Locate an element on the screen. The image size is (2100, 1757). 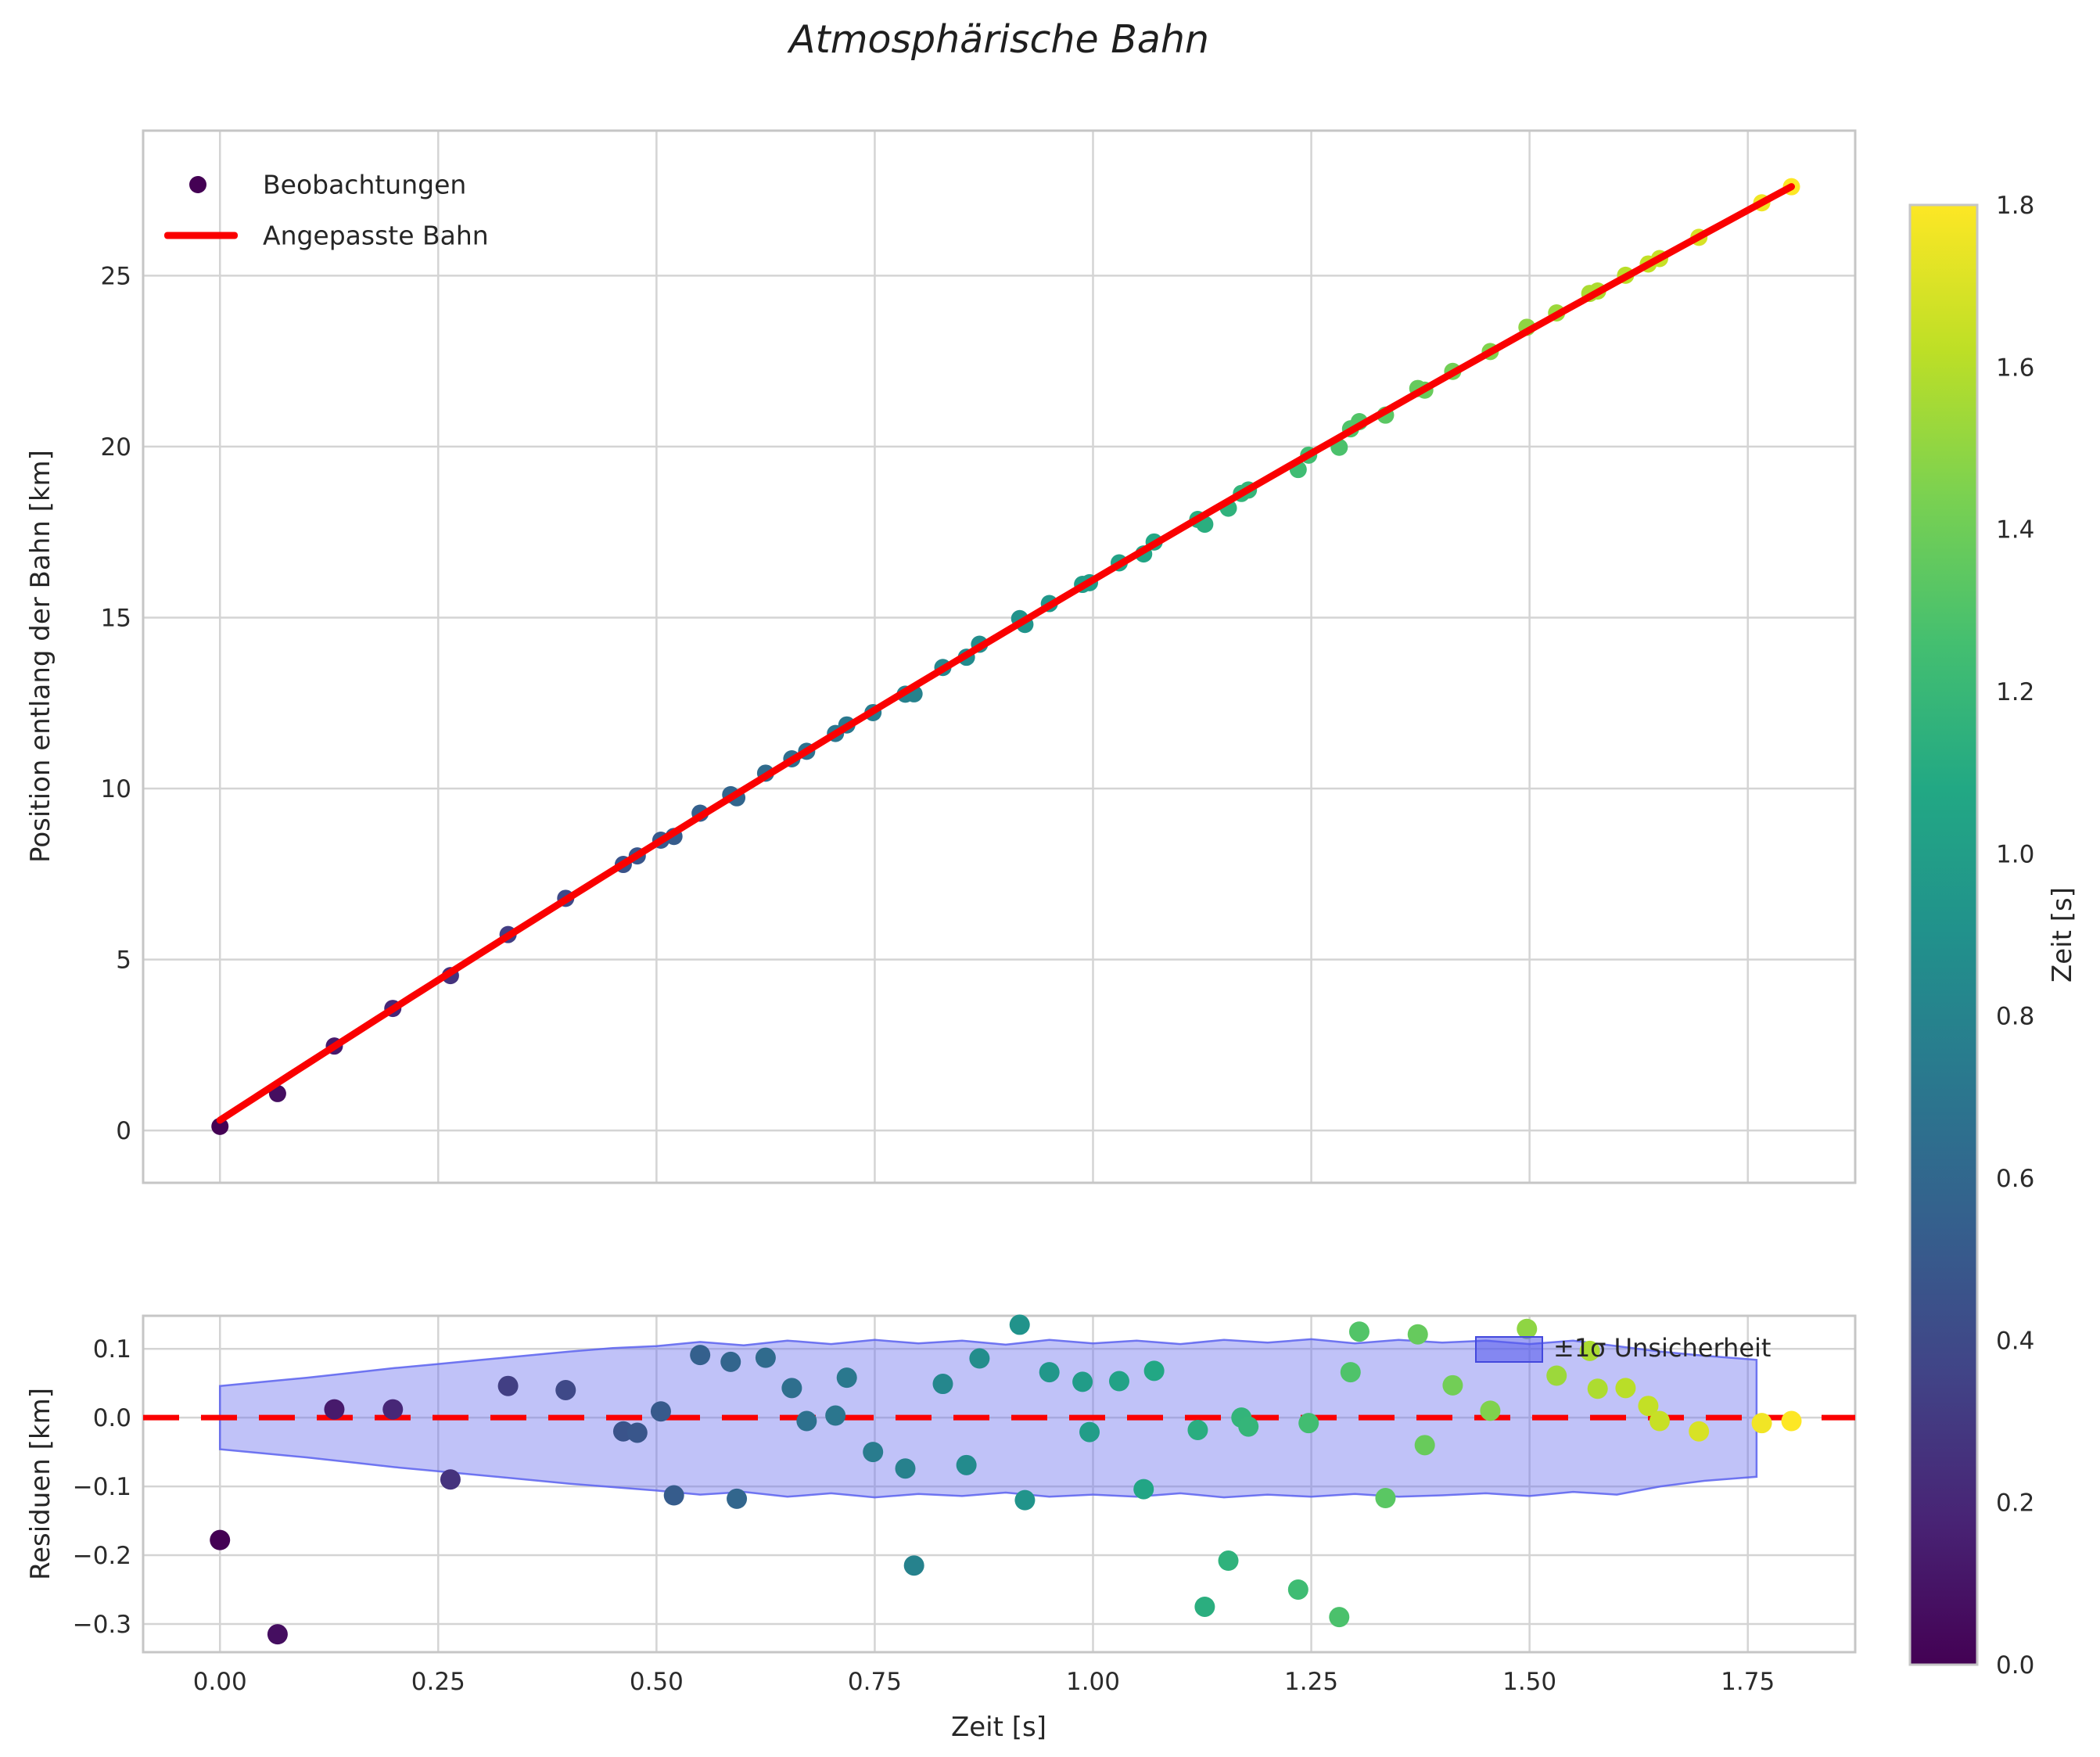
colorbar-tick-label: 1.4 is located at coordinates (2015, 530).